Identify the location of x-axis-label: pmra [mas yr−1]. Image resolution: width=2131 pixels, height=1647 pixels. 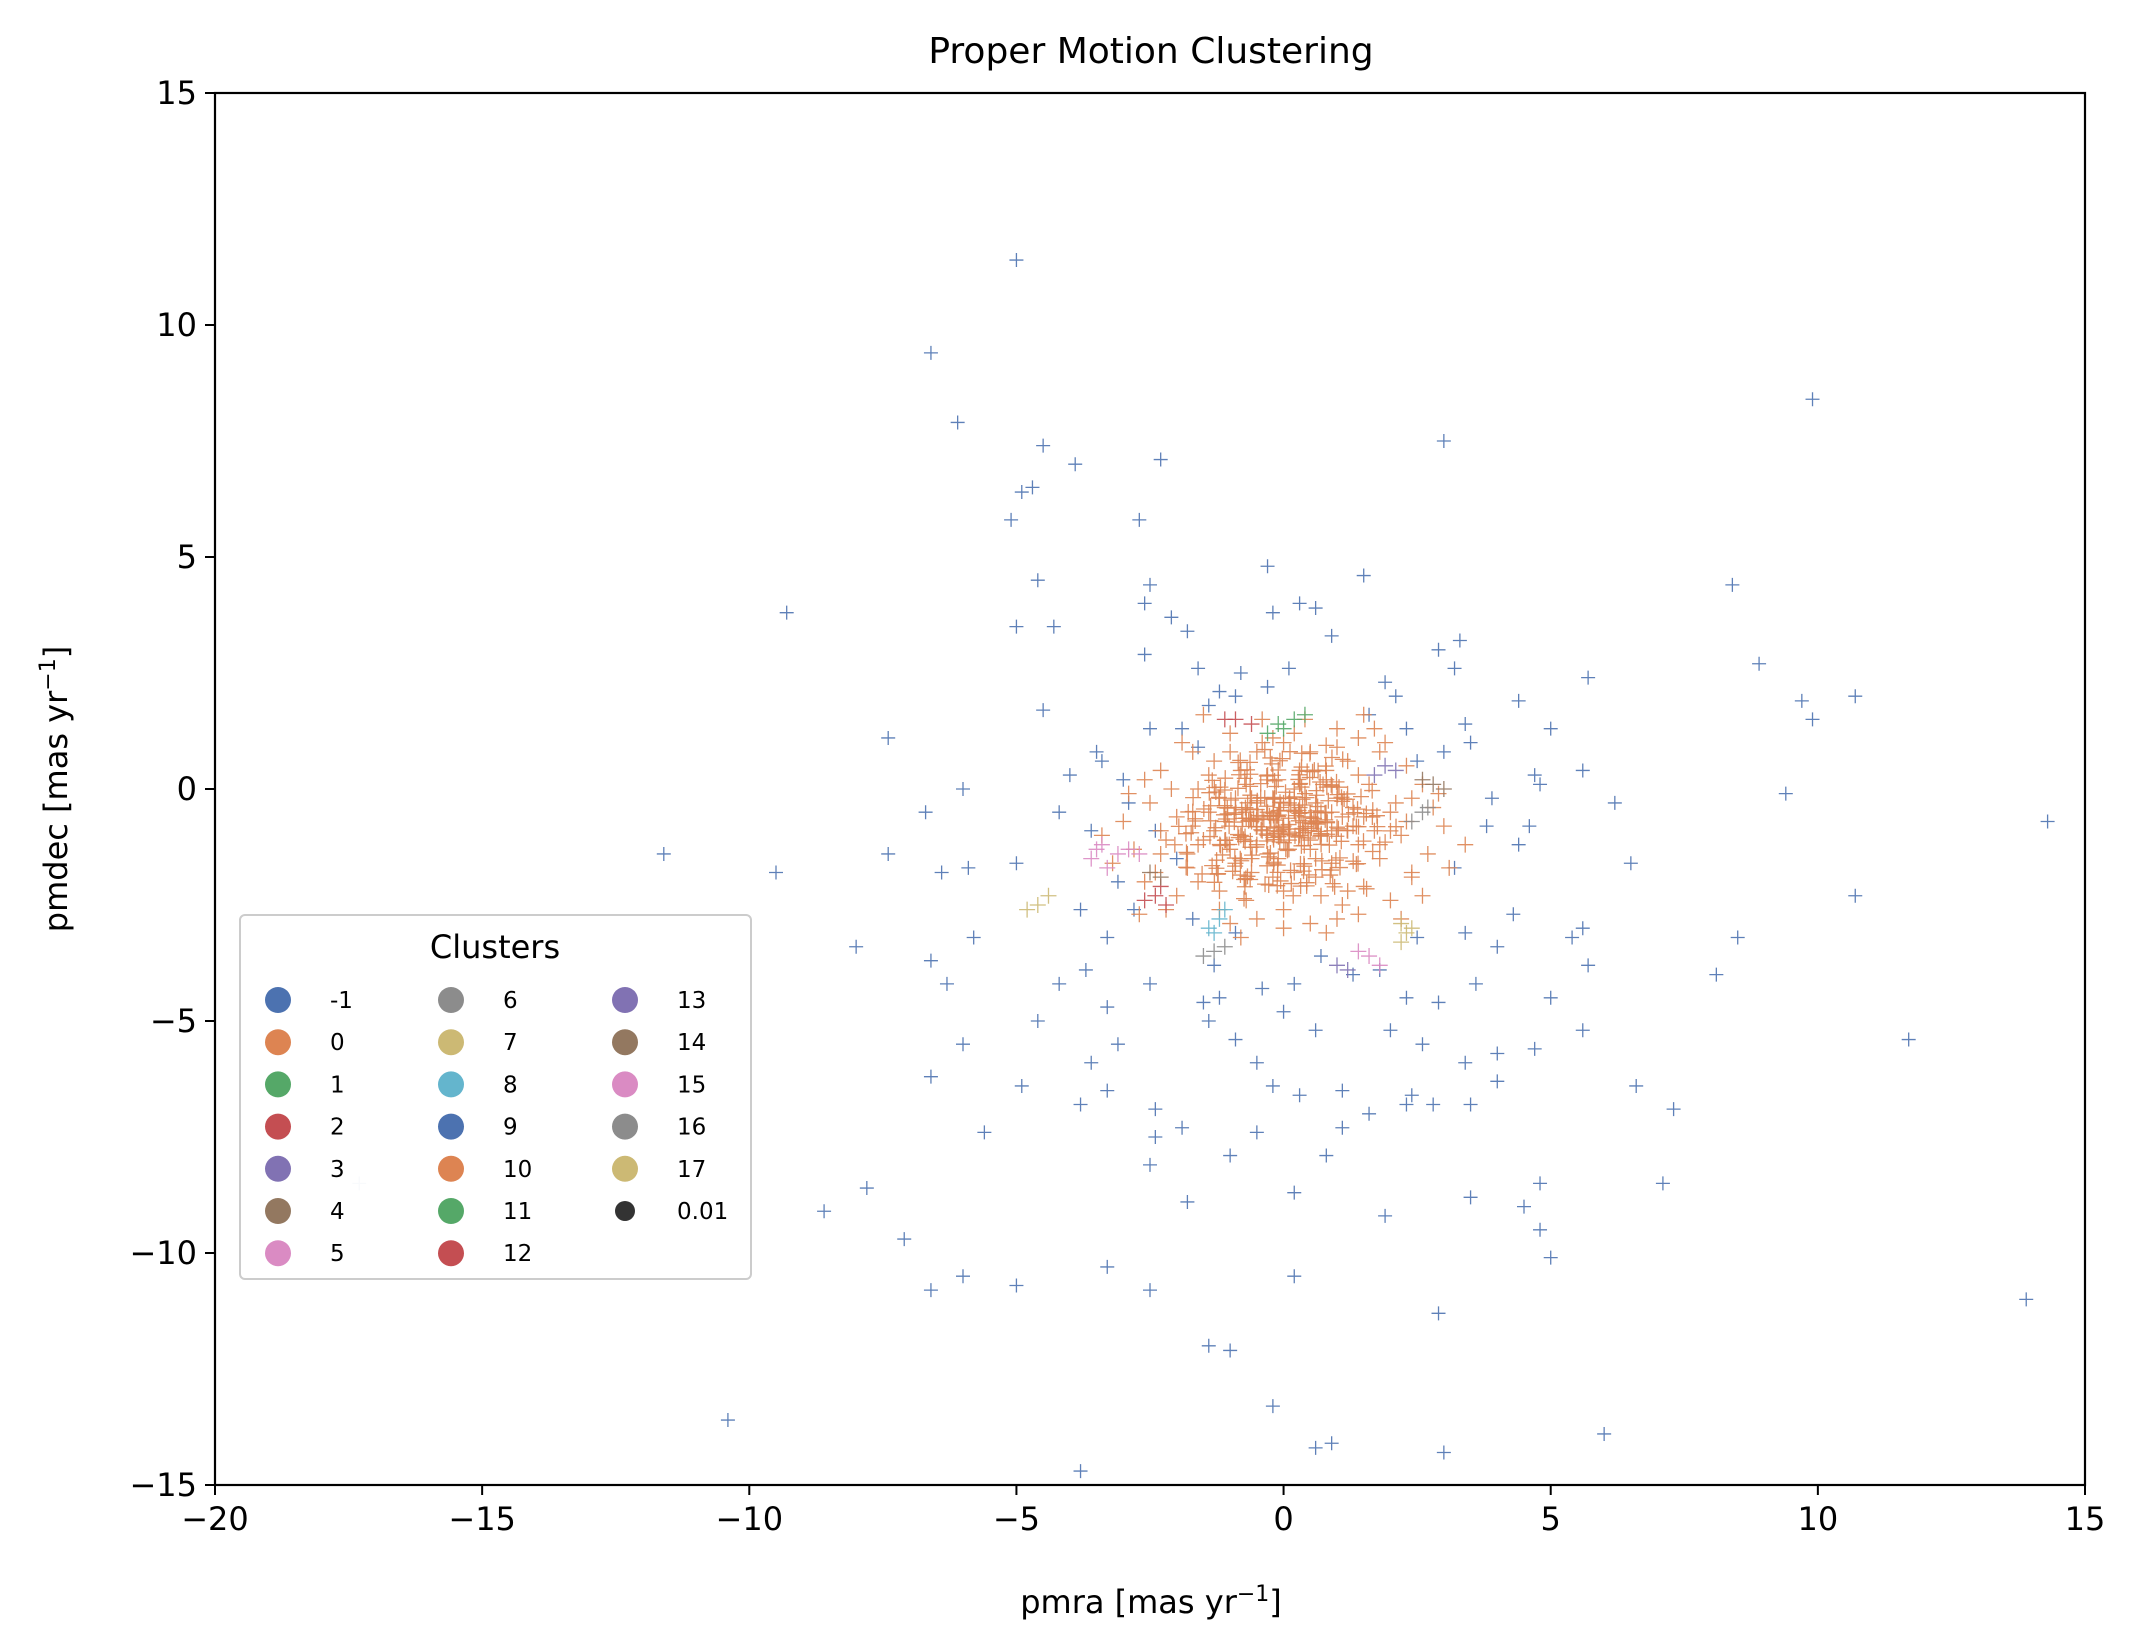
(1151, 1601).